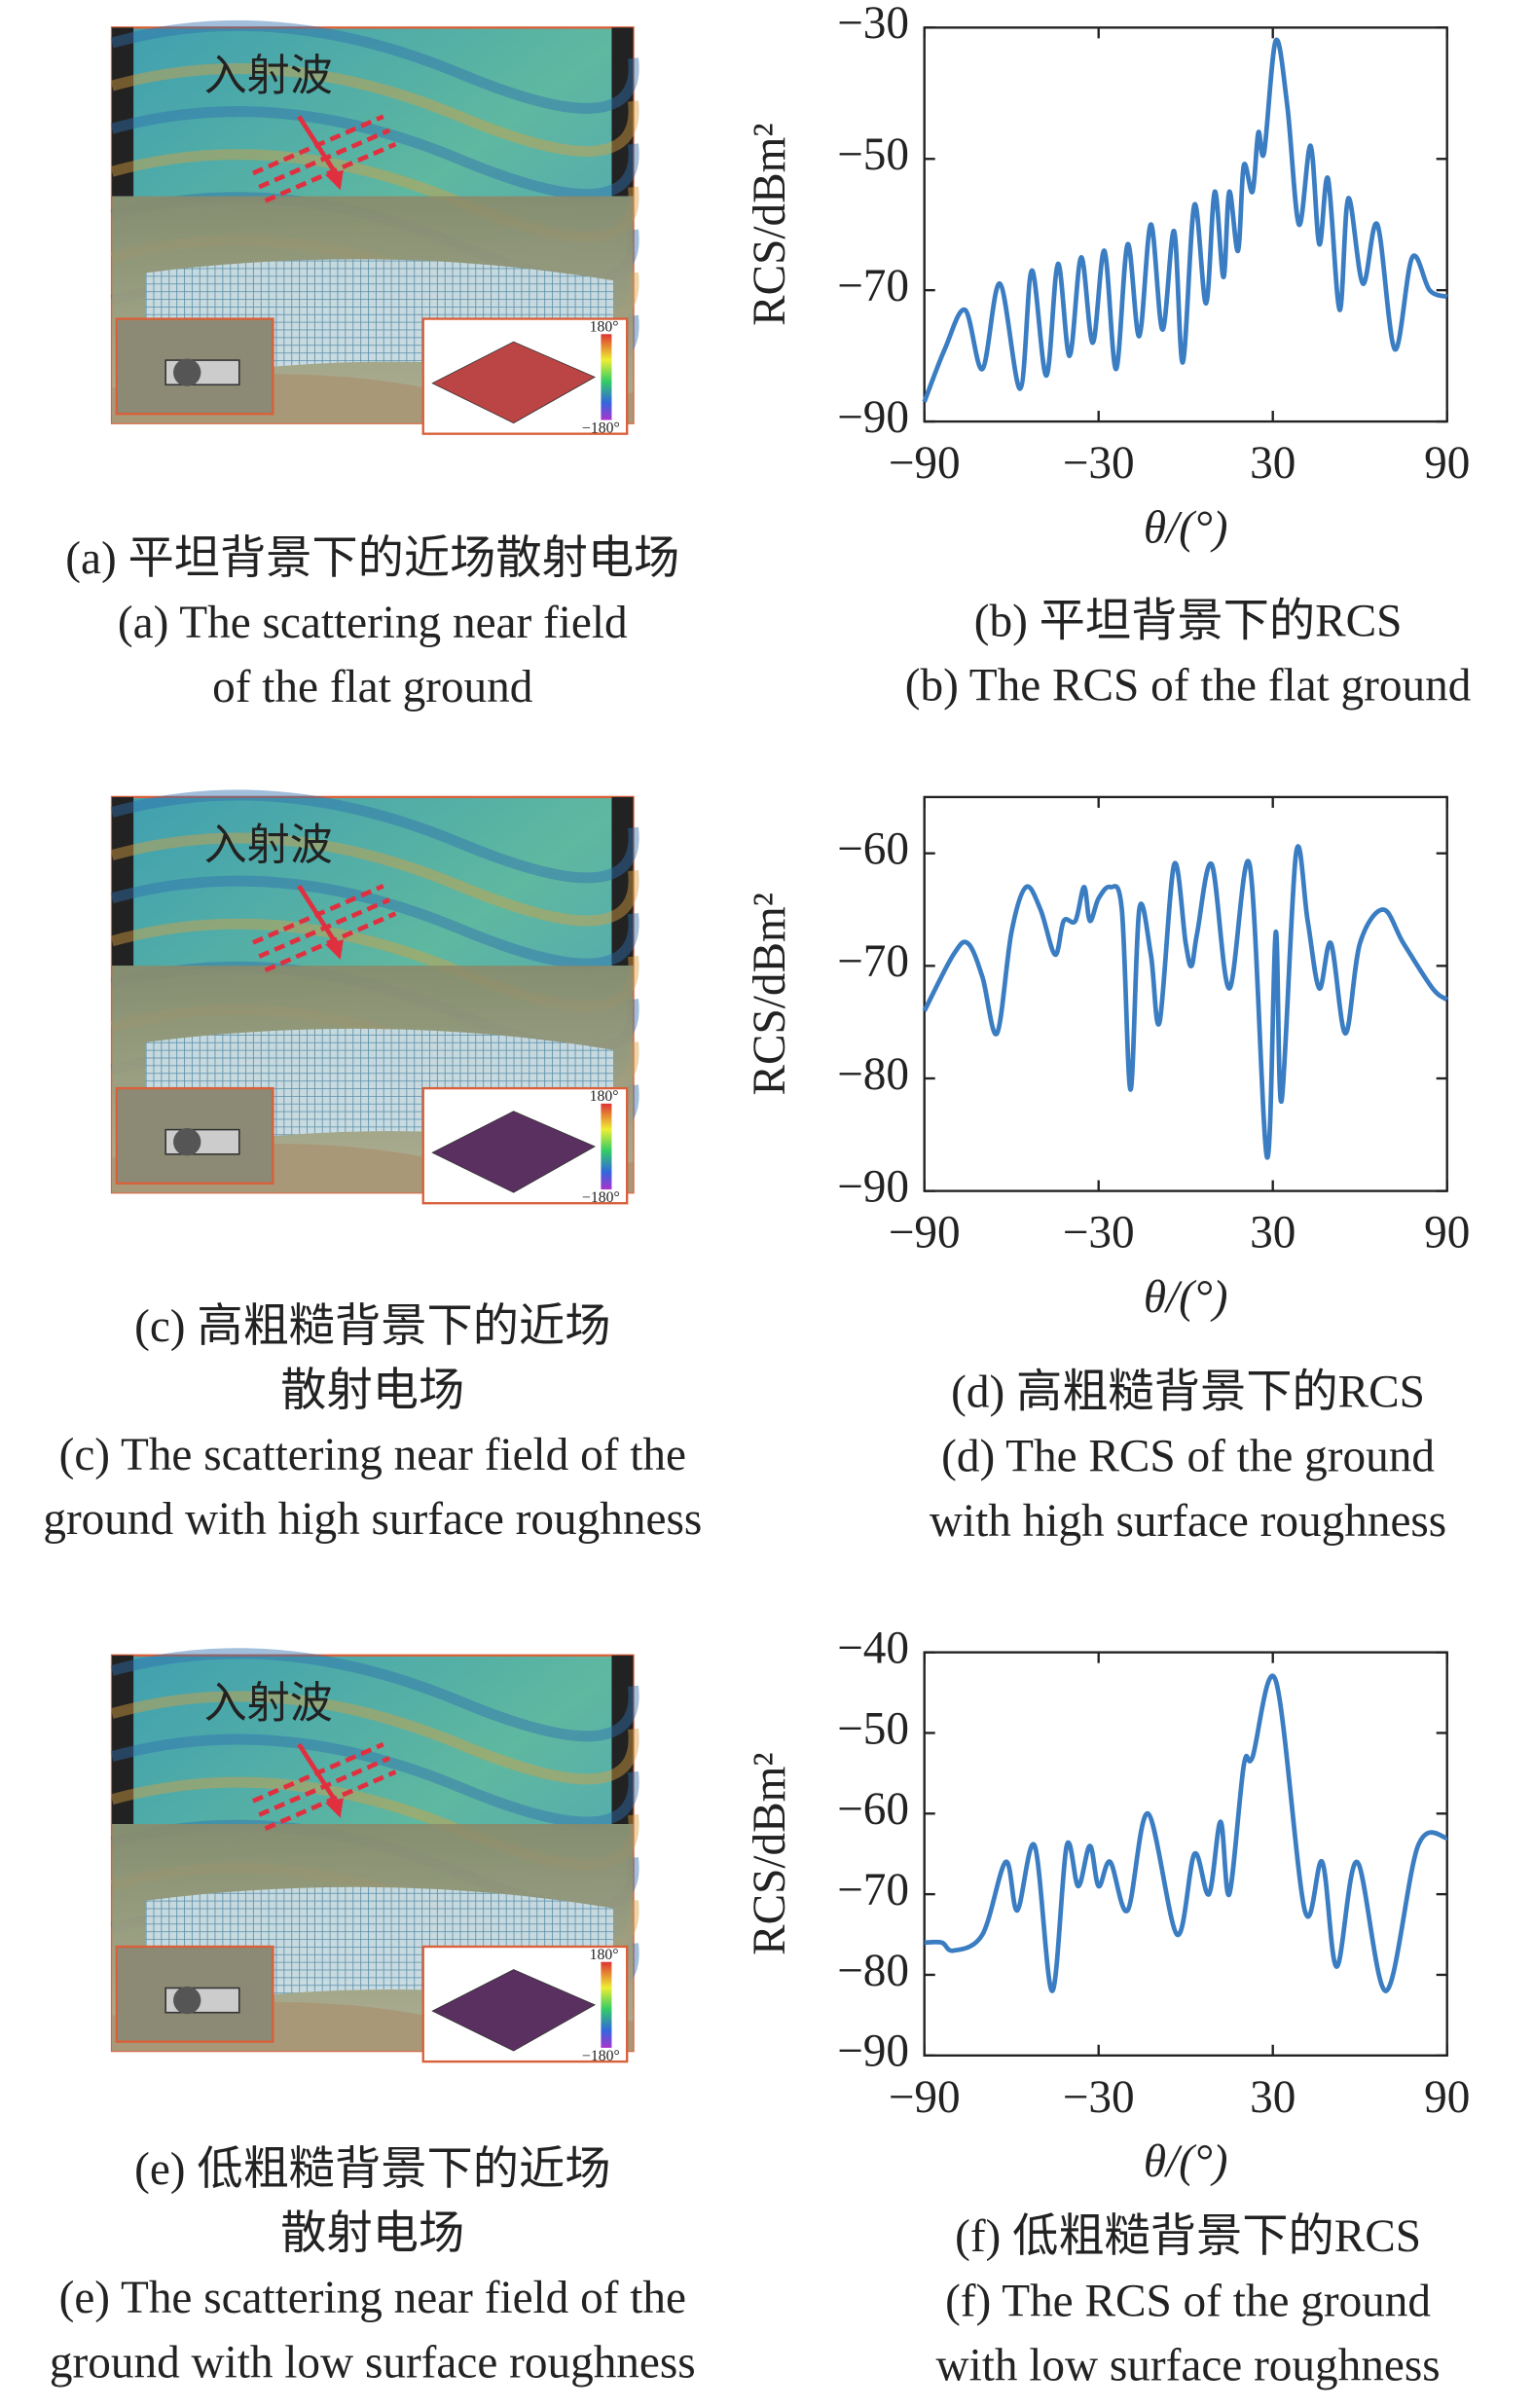  What do you see at coordinates (873, 154) in the screenshot?
I see `y-tick-label: −50` at bounding box center [873, 154].